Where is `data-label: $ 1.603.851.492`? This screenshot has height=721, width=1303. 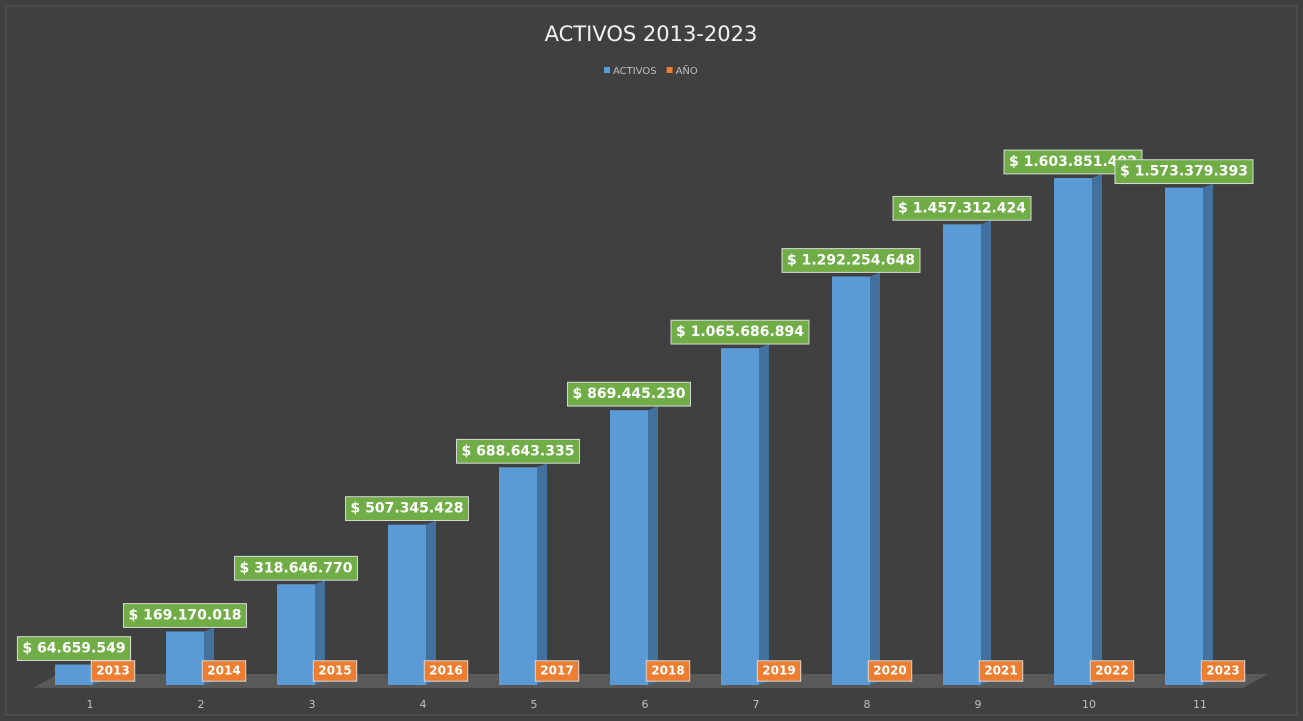
data-label: $ 1.603.851.492 is located at coordinates (1073, 162).